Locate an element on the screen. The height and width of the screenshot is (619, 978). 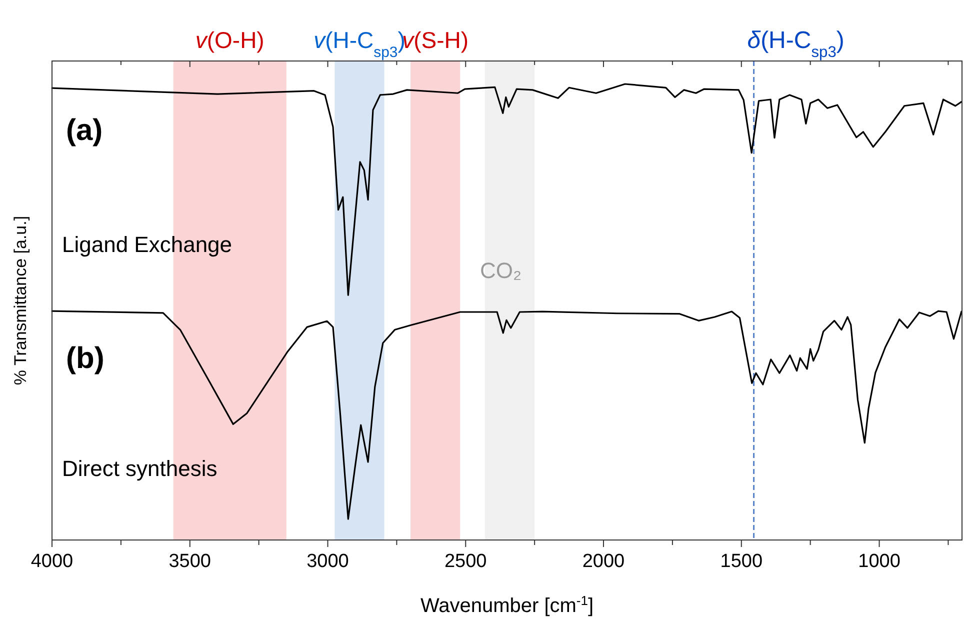
annotation: (a) is located at coordinates (84, 130).